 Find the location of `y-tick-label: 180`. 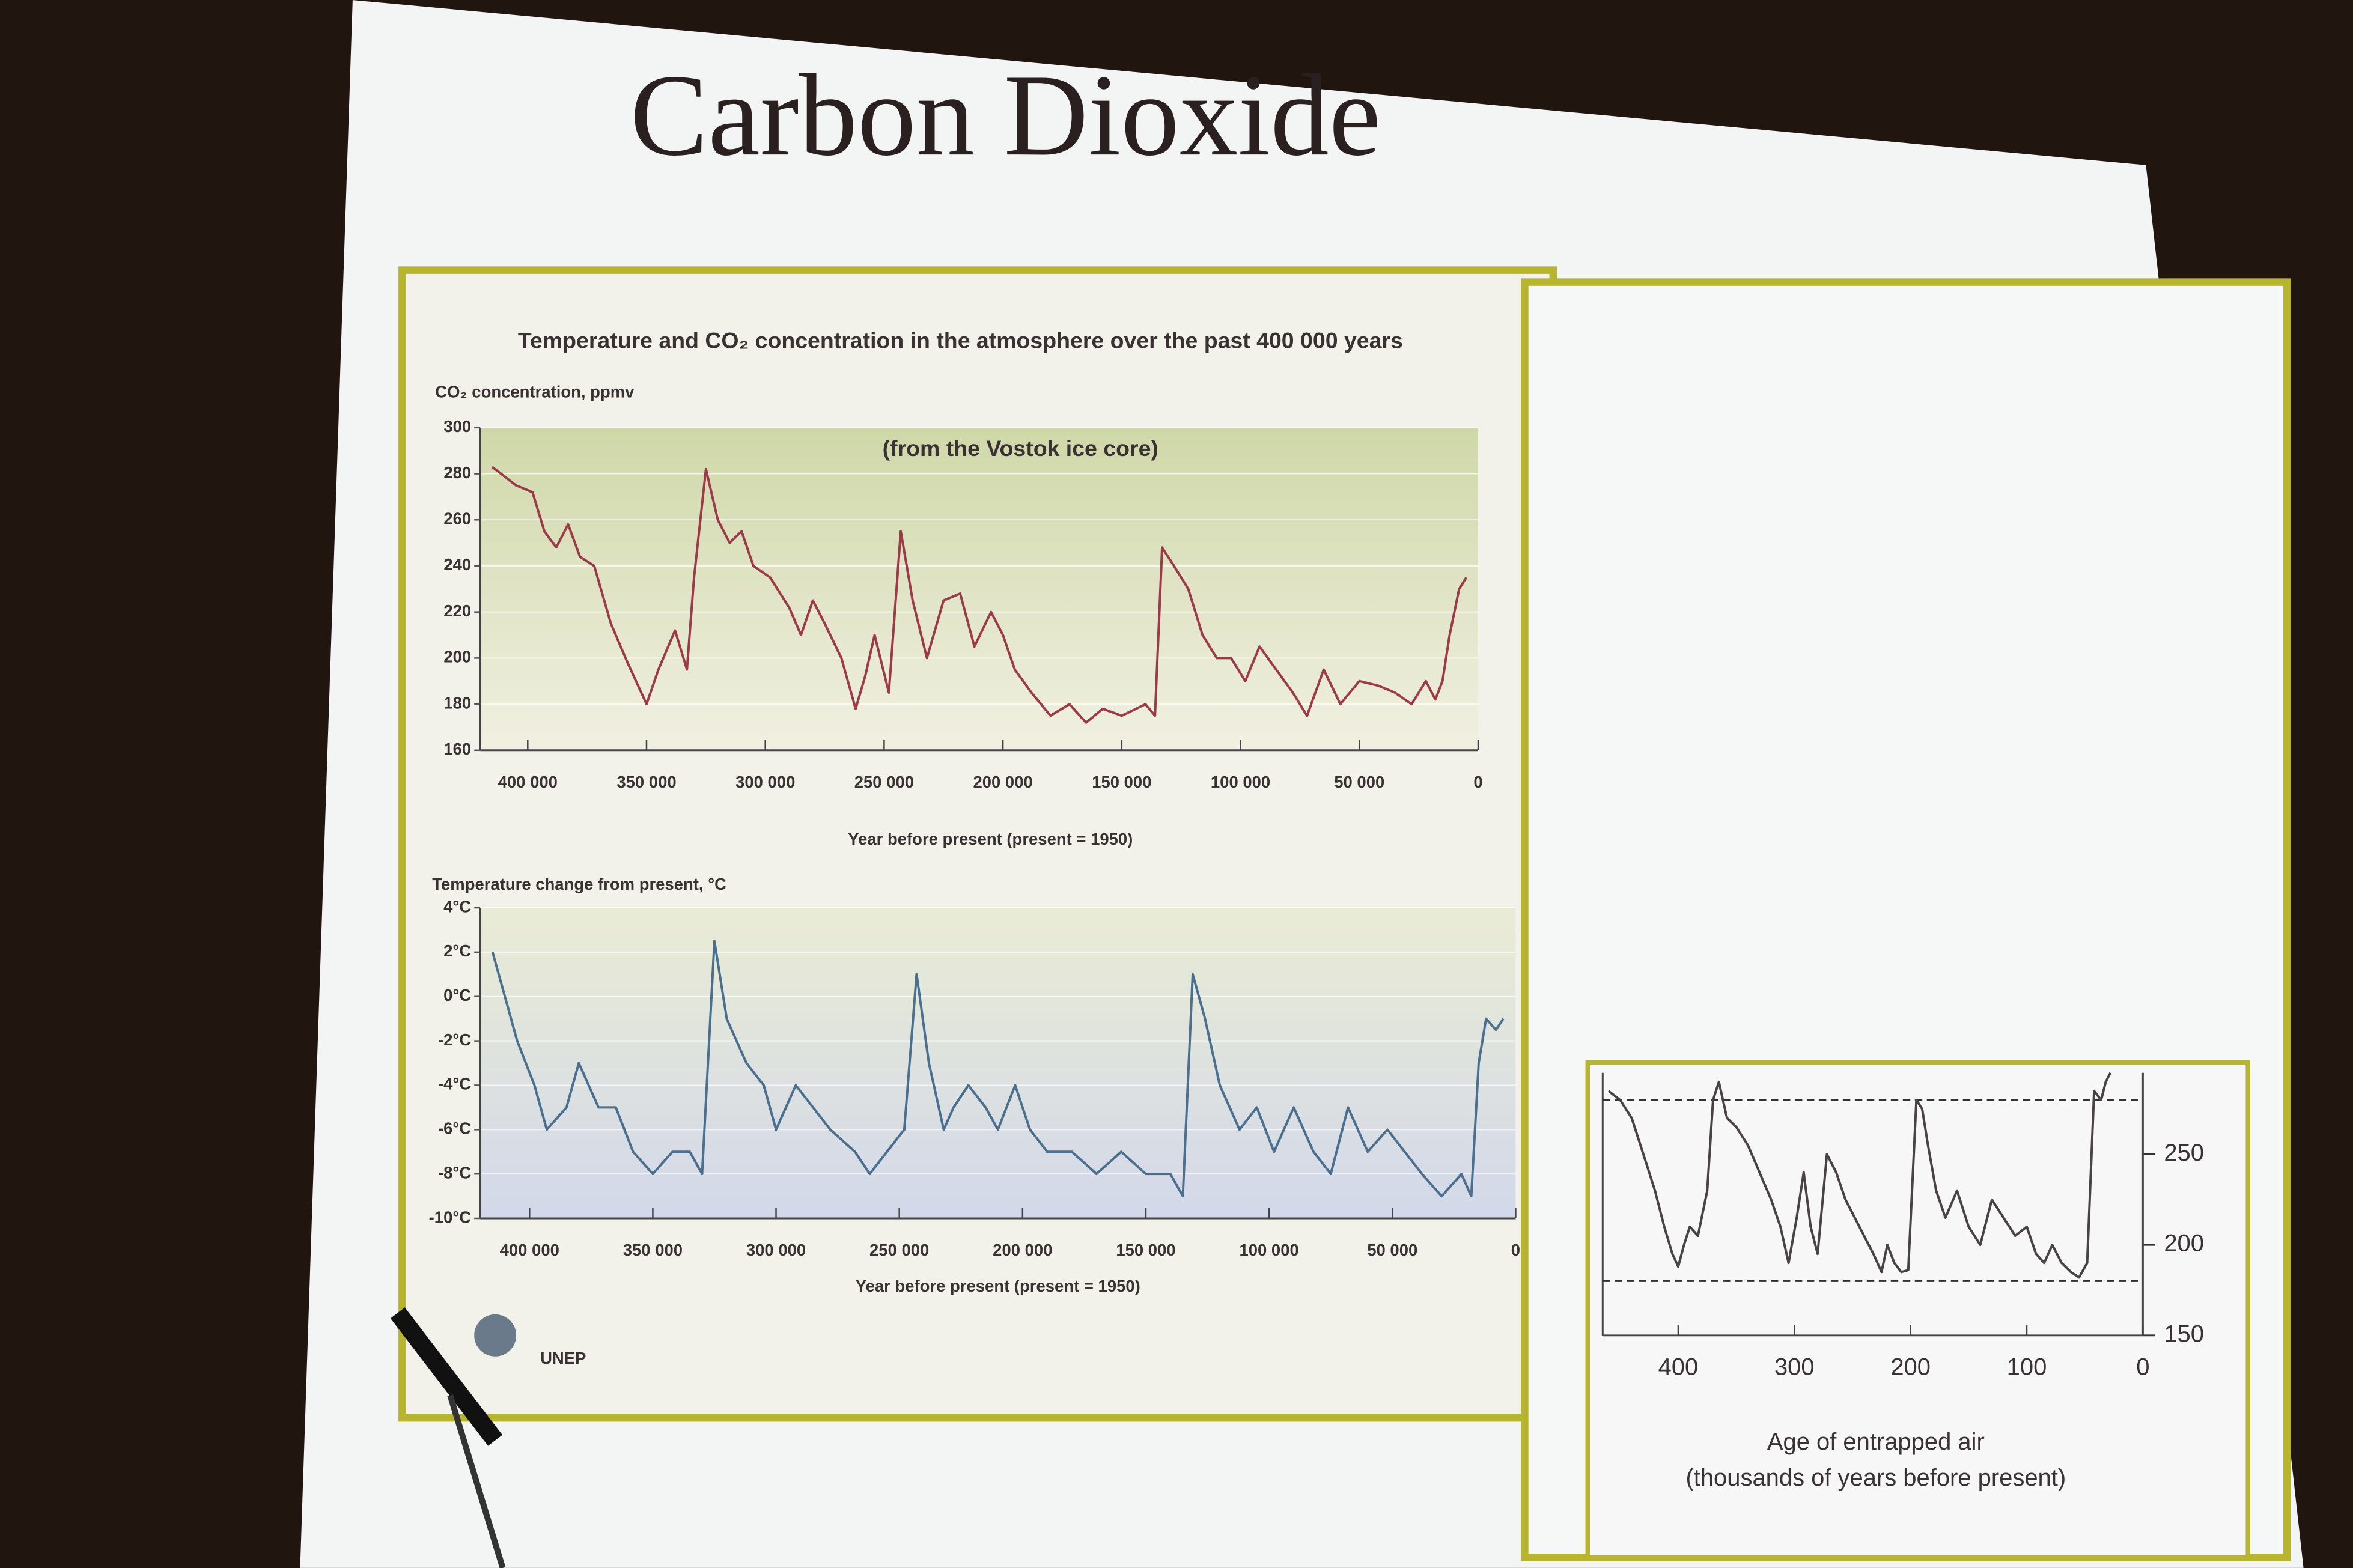

y-tick-label: 180 is located at coordinates (457, 702).